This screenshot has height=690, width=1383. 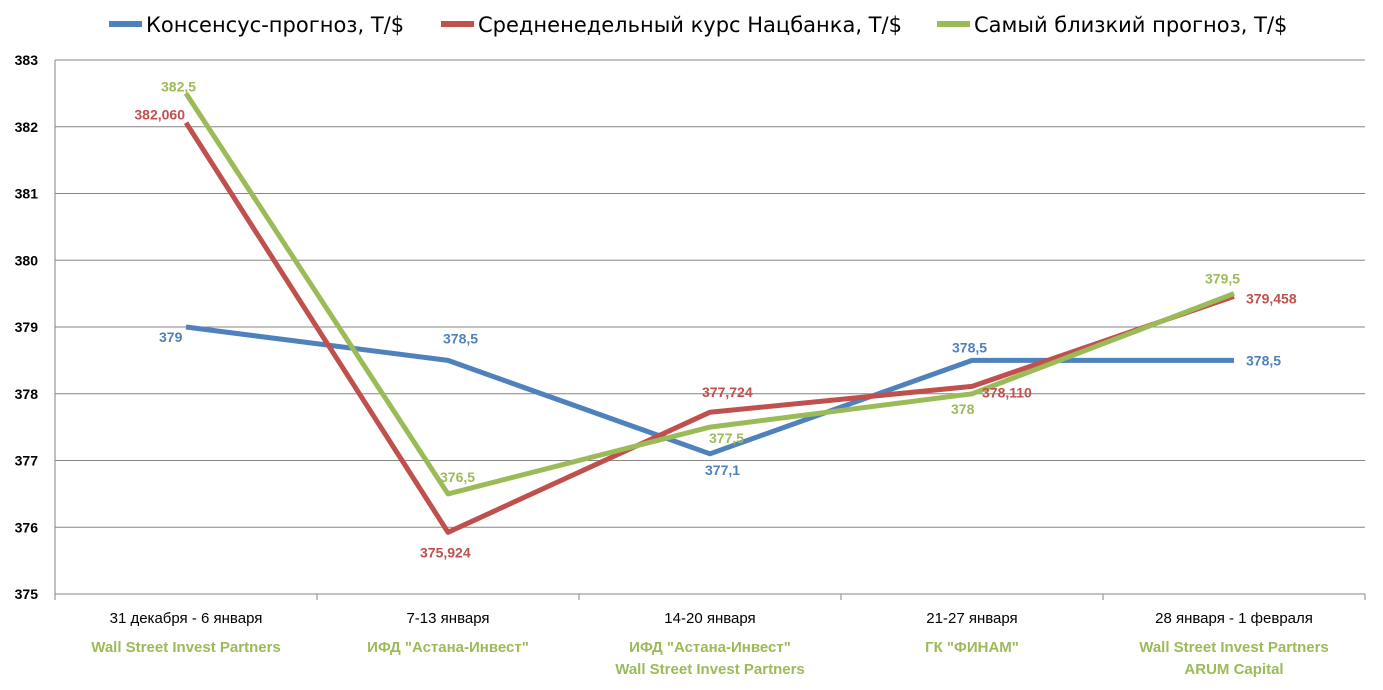 What do you see at coordinates (171, 337) in the screenshot?
I see `data-label: 379` at bounding box center [171, 337].